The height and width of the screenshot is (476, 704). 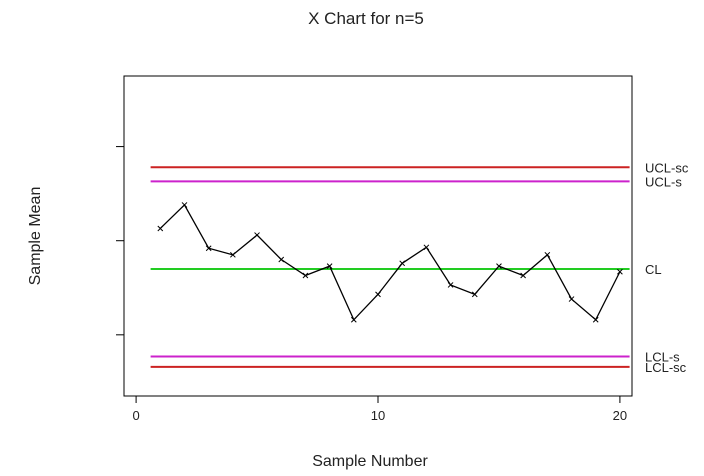 What do you see at coordinates (378, 415) in the screenshot?
I see `x-tick-label: 10` at bounding box center [378, 415].